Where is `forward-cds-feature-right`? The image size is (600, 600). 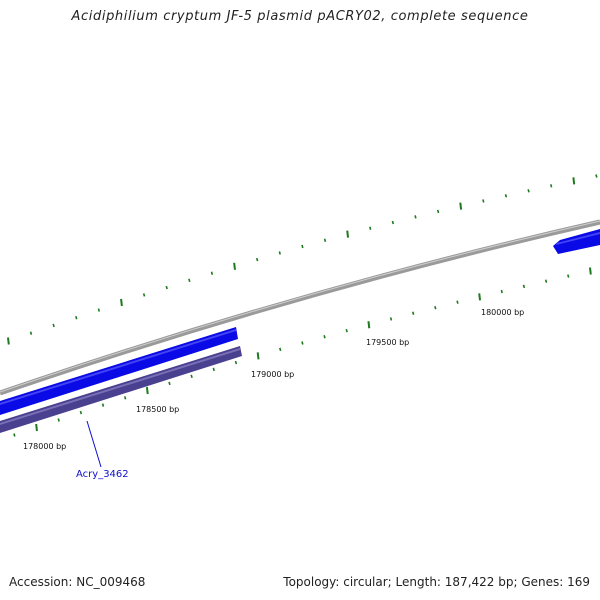
forward-cds-feature-right is located at coordinates (576, 241).